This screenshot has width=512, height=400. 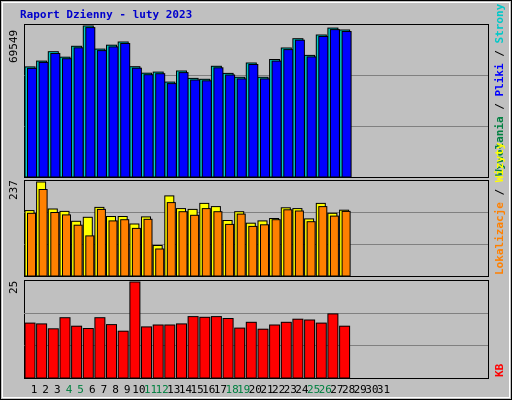 I want to click on day-label-10: 10, so click(x=138, y=389).